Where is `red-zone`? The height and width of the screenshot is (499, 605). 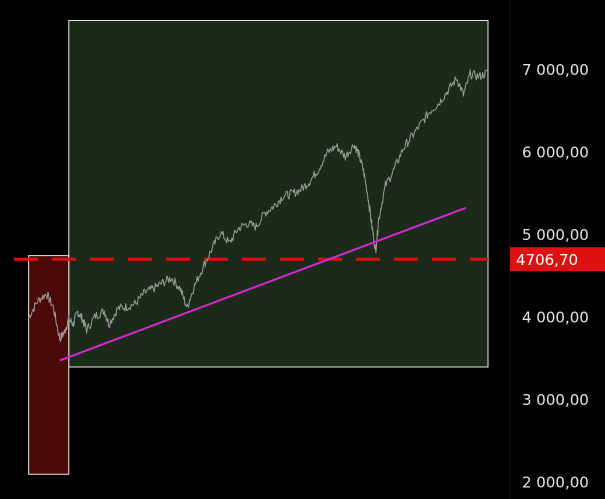 red-zone is located at coordinates (49, 365).